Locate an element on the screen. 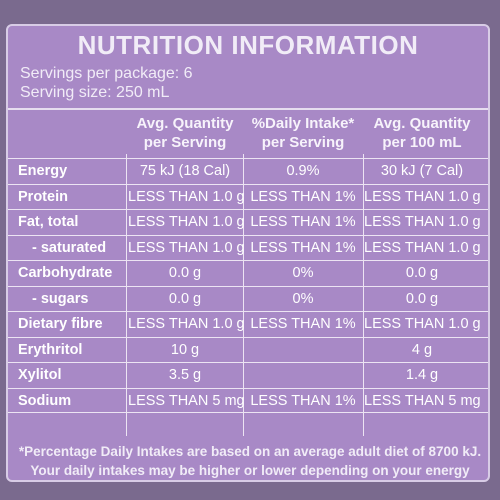  nutrient-name: Erythritol is located at coordinates (50, 349).